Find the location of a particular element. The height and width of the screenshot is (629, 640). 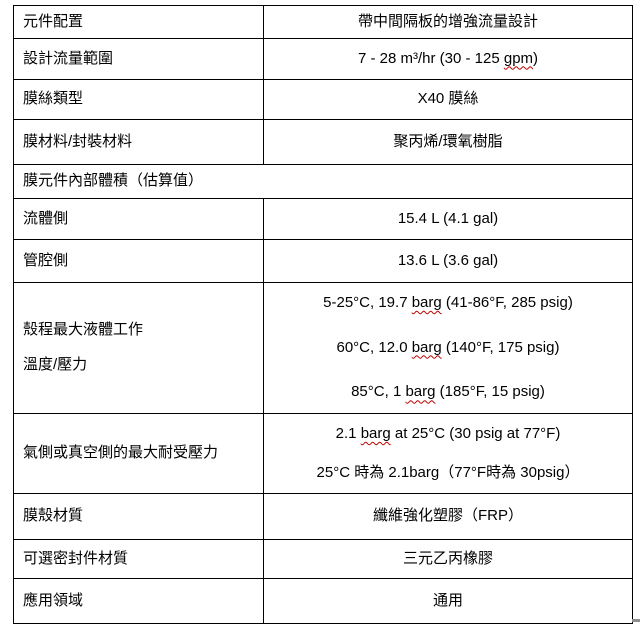

table-row: 膜材料/封裝材料 聚丙烯/環氧樹脂 is located at coordinates (323, 142).